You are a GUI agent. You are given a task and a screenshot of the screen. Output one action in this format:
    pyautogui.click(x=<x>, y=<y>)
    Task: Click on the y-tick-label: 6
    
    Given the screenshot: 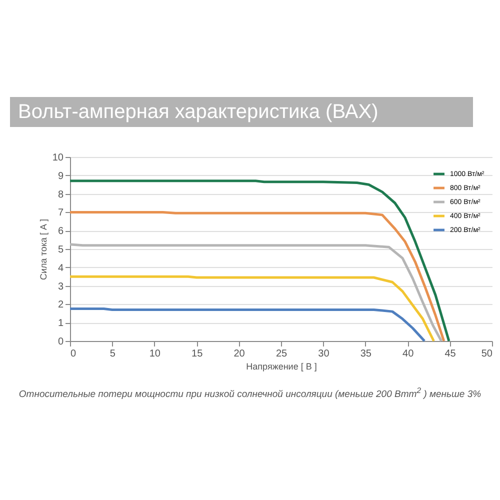 What is the action you would take?
    pyautogui.click(x=61, y=232)
    